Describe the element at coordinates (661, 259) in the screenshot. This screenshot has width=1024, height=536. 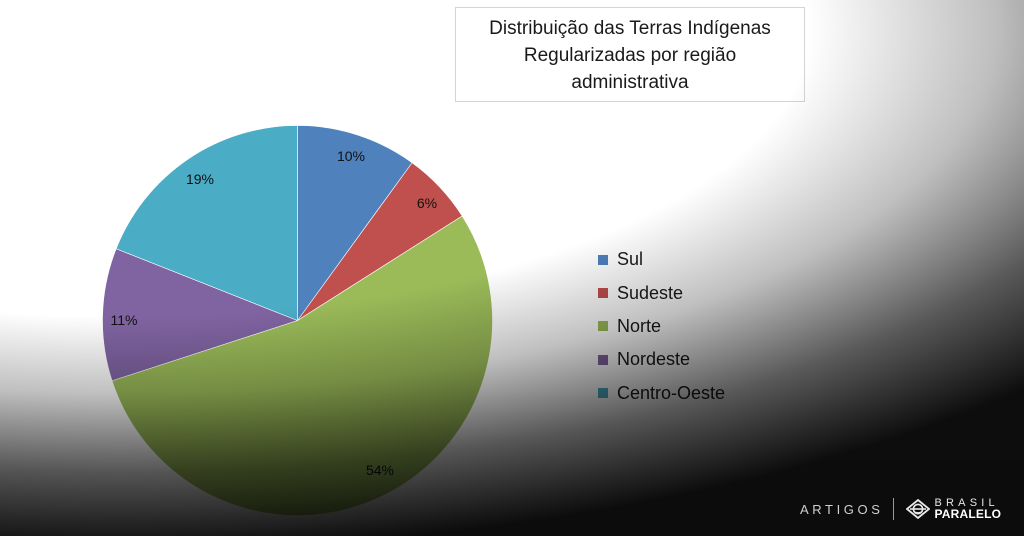
I see `legend-item-sul: Sul` at that location.